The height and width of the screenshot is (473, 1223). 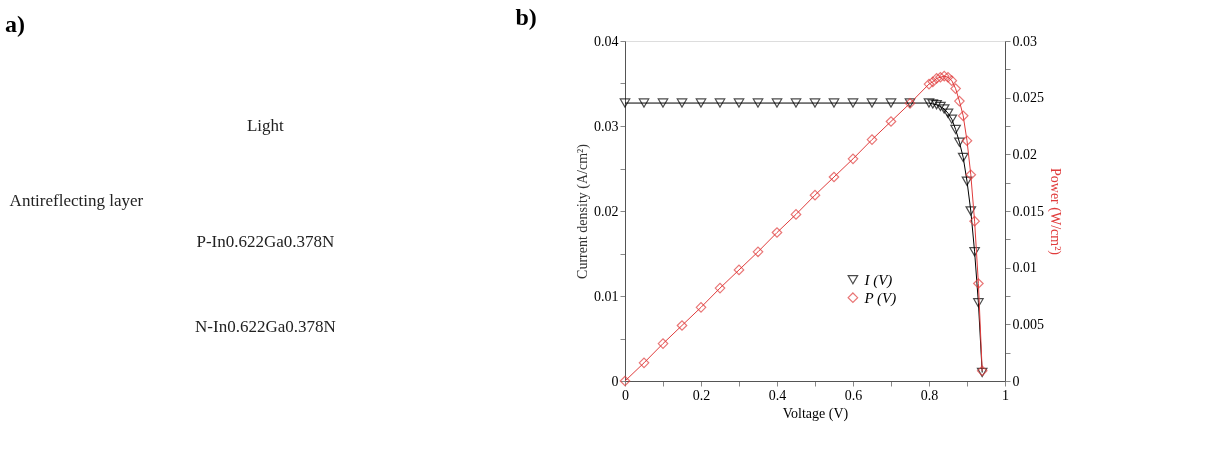 I want to click on y2-axis-title: Power (W/cm²), so click(x=1055, y=211).